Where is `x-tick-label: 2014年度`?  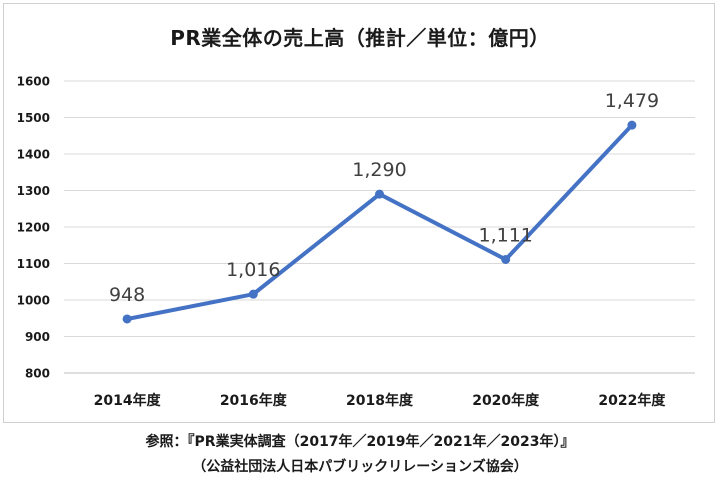 x-tick-label: 2014年度 is located at coordinates (128, 400).